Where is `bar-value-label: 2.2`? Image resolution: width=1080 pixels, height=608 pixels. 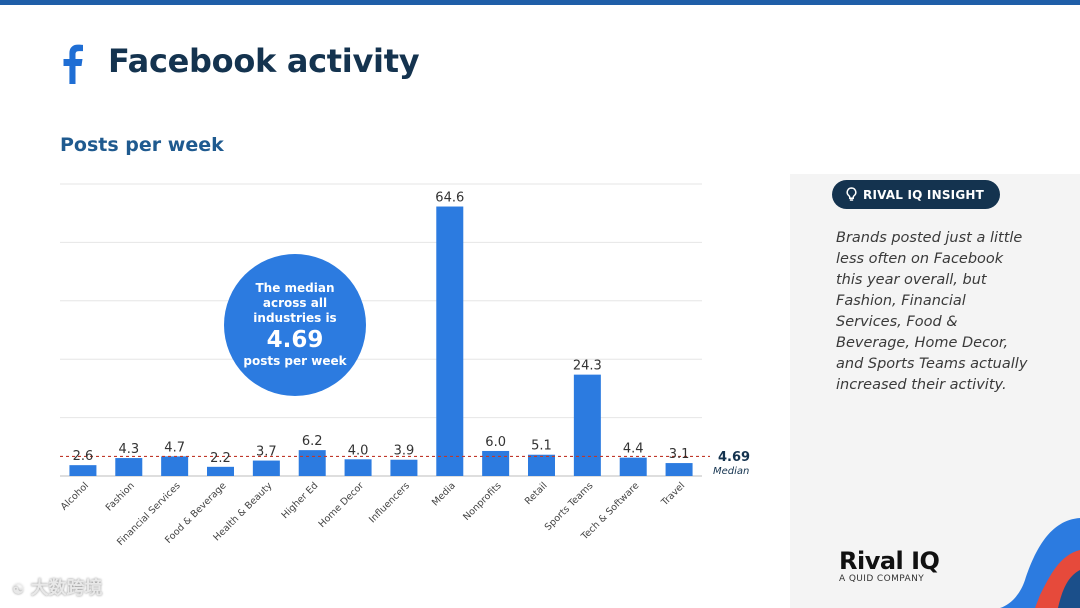 bar-value-label: 2.2 is located at coordinates (220, 458).